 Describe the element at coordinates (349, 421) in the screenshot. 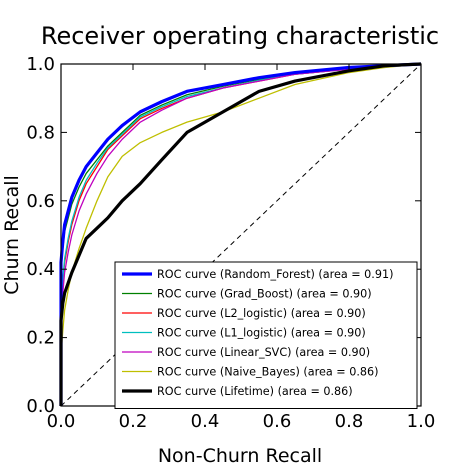

I see `x-tick-label: 0.8` at that location.